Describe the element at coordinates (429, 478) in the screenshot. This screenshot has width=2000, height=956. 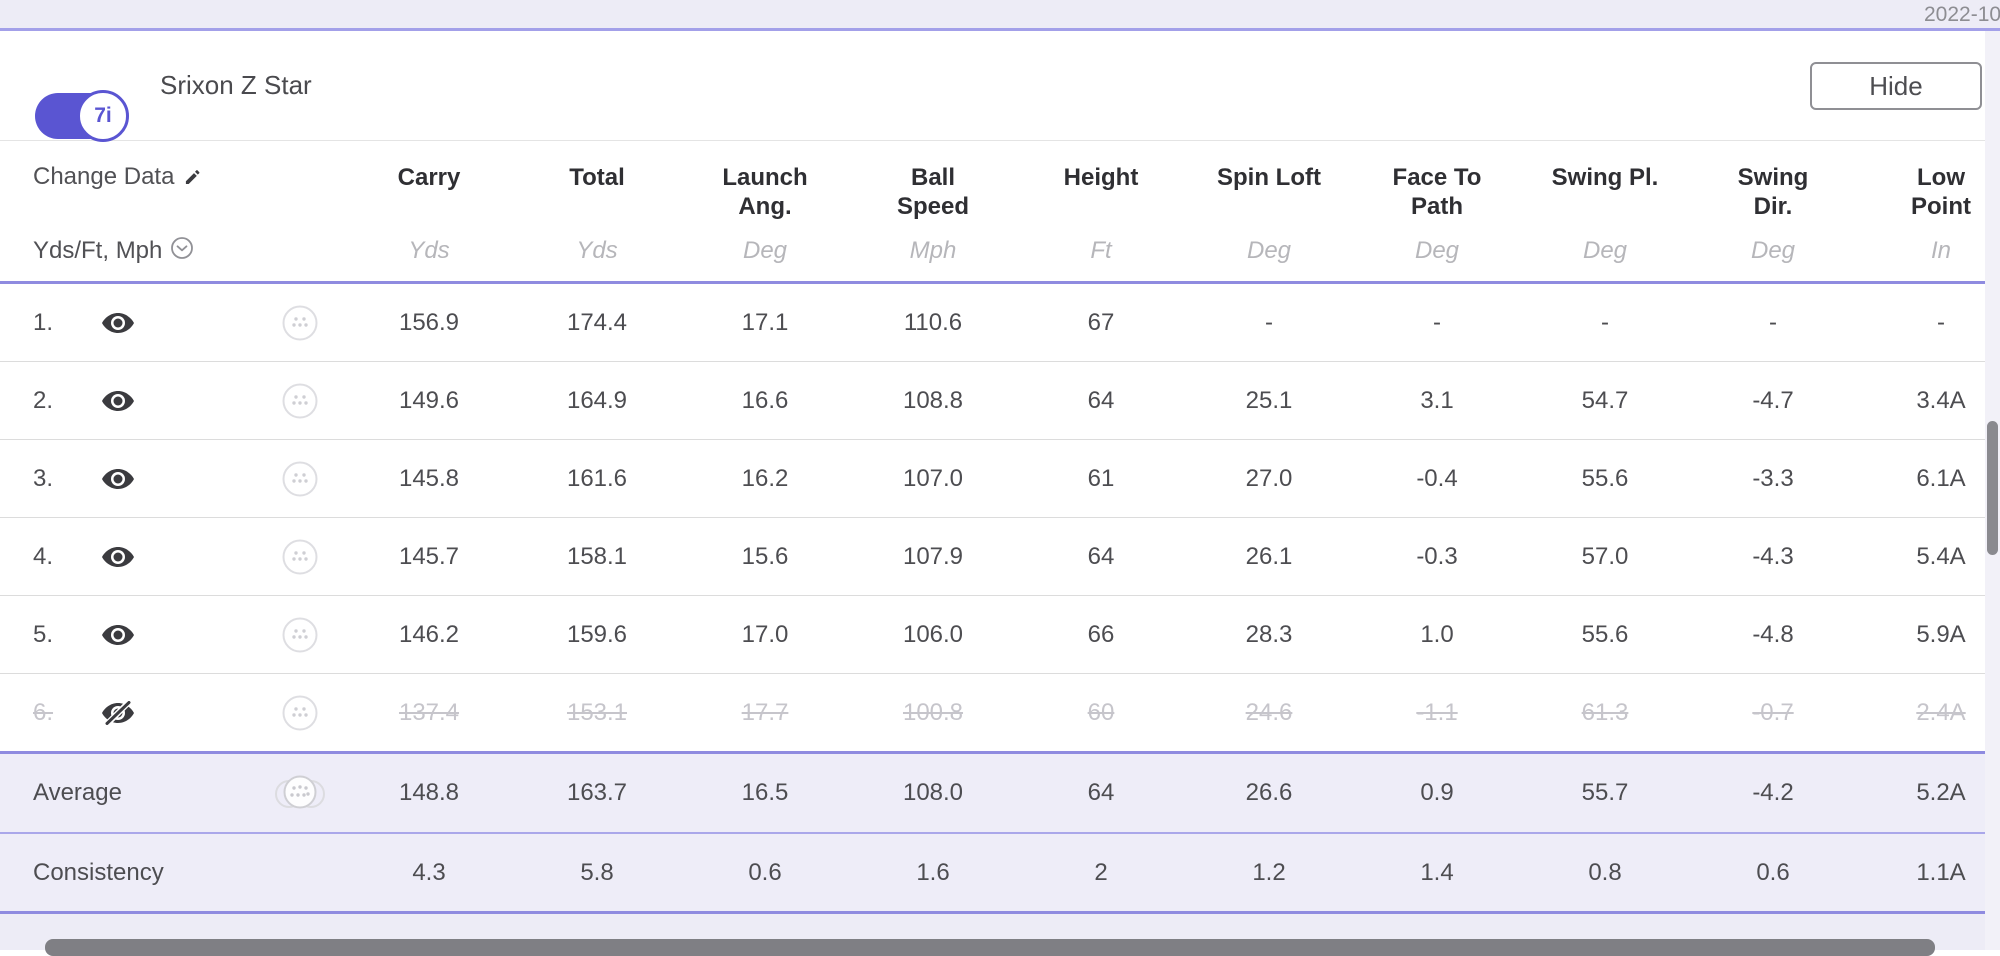
I see `shot-value: 145.8` at that location.